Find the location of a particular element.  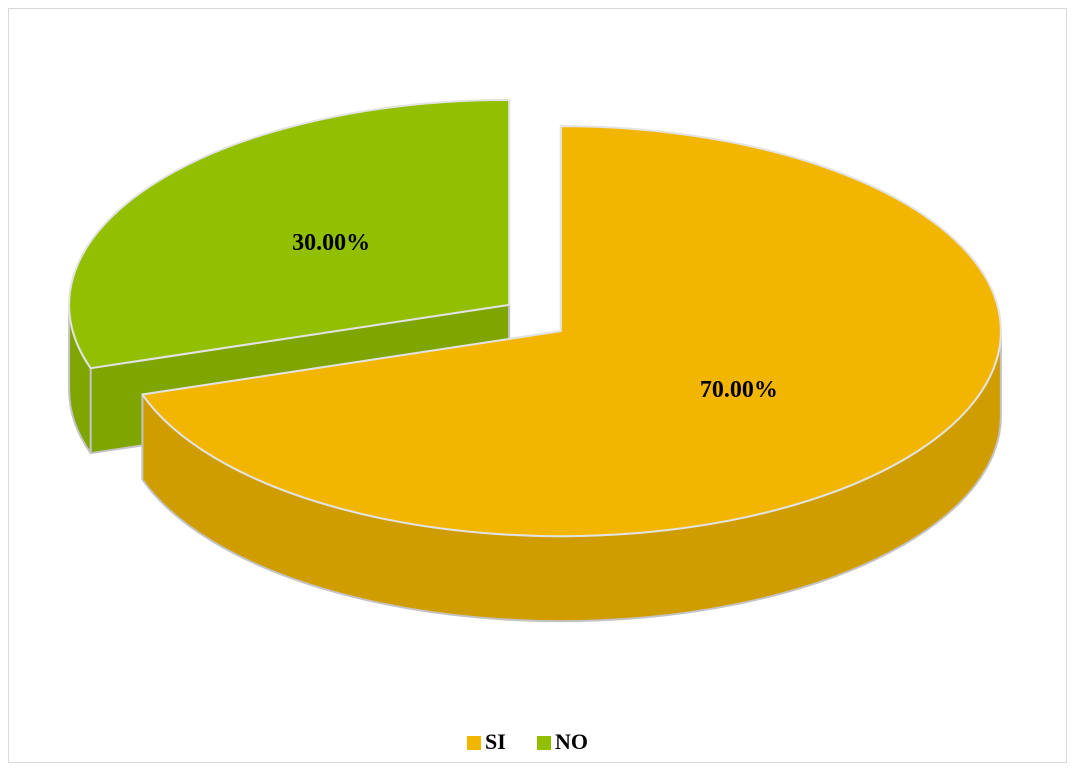

slice is located at coordinates (289, 234).